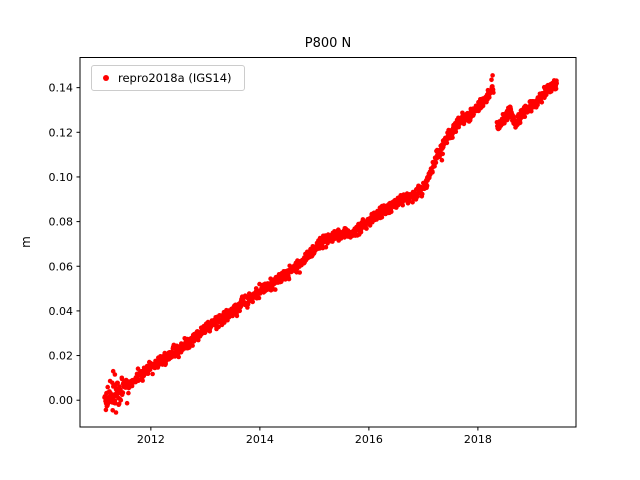 The image size is (640, 480). What do you see at coordinates (151, 439) in the screenshot?
I see `svg-text: 2012` at bounding box center [151, 439].